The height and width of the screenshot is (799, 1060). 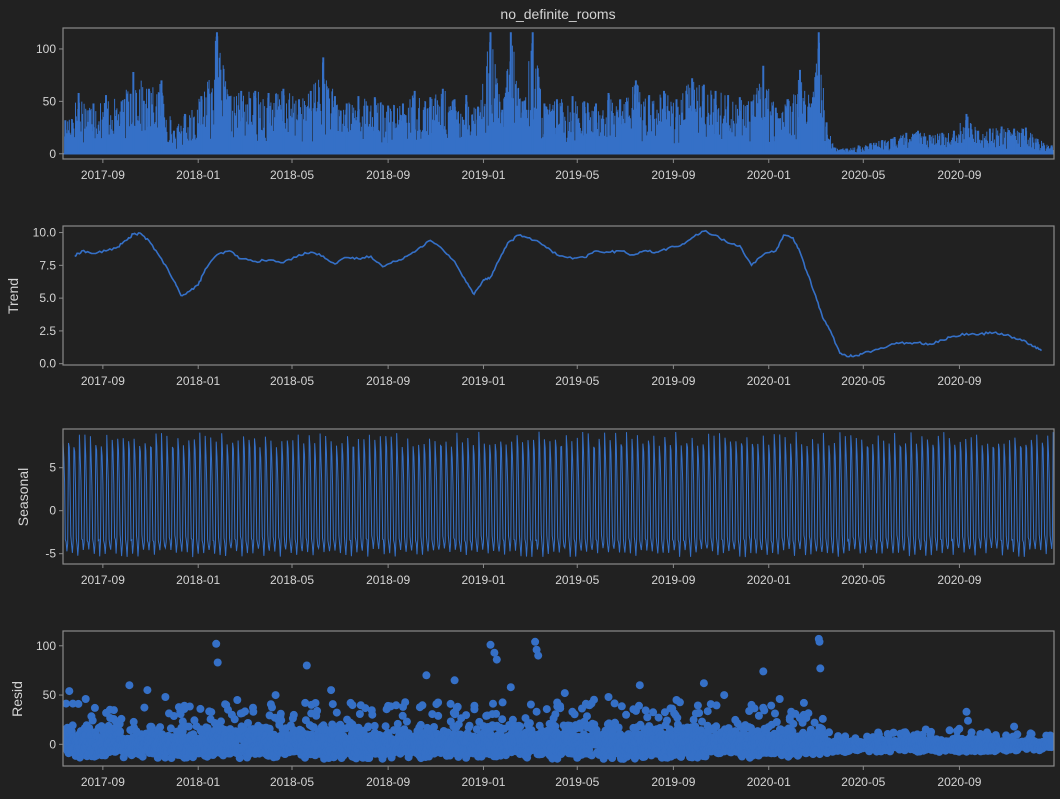 What do you see at coordinates (292, 782) in the screenshot?
I see `resid-xtick-label: 2018-05` at bounding box center [292, 782].